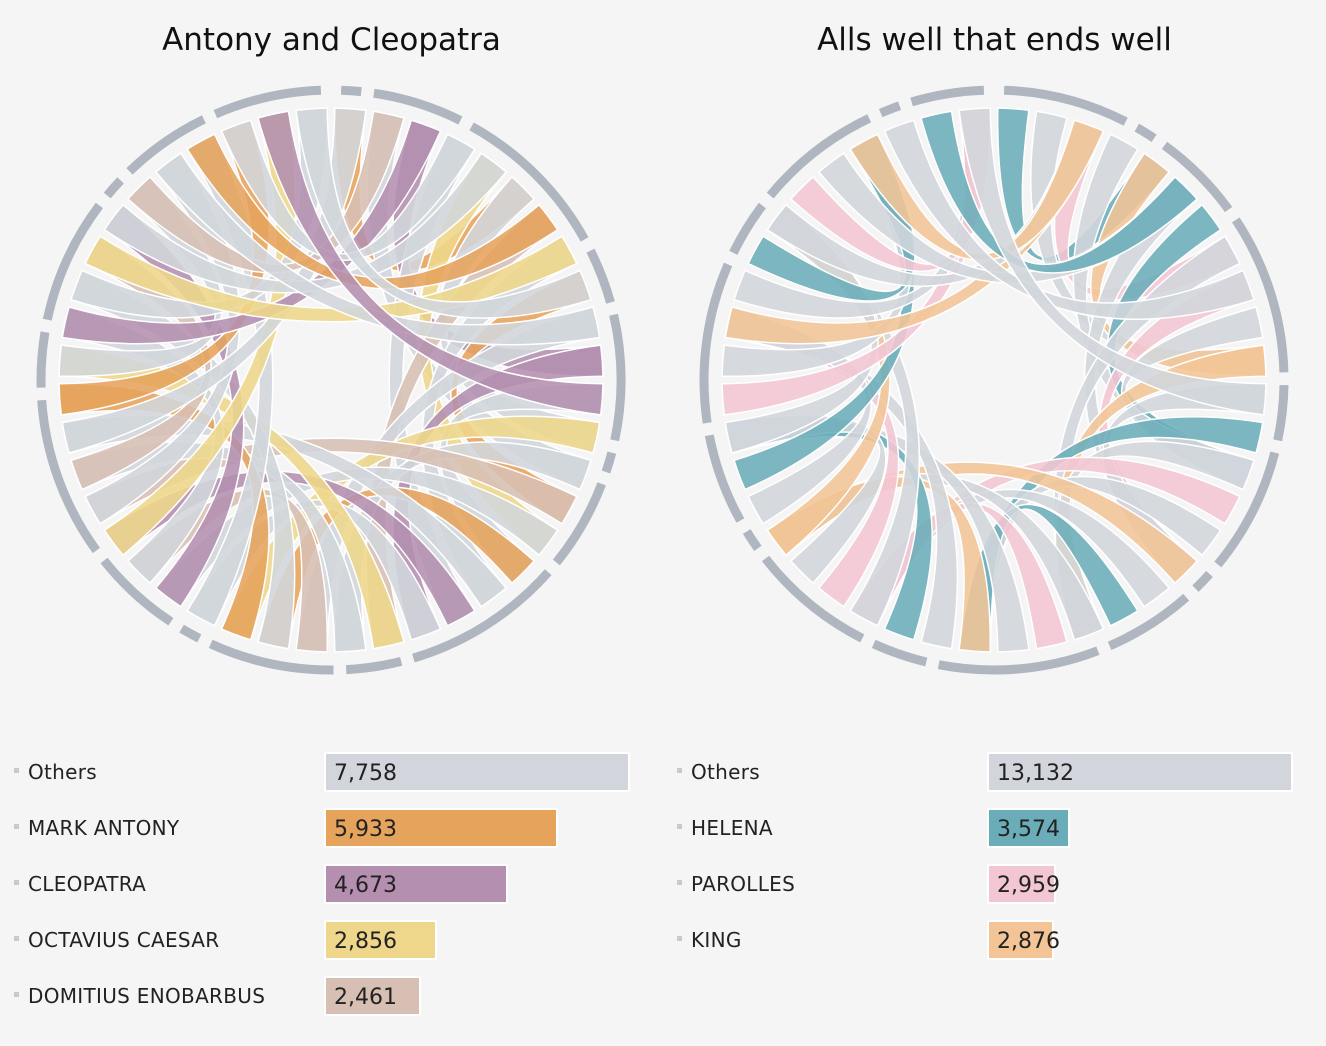 This screenshot has width=1326, height=1046. What do you see at coordinates (1035, 773) in the screenshot?
I see `word-count-label: 13,132` at bounding box center [1035, 773].